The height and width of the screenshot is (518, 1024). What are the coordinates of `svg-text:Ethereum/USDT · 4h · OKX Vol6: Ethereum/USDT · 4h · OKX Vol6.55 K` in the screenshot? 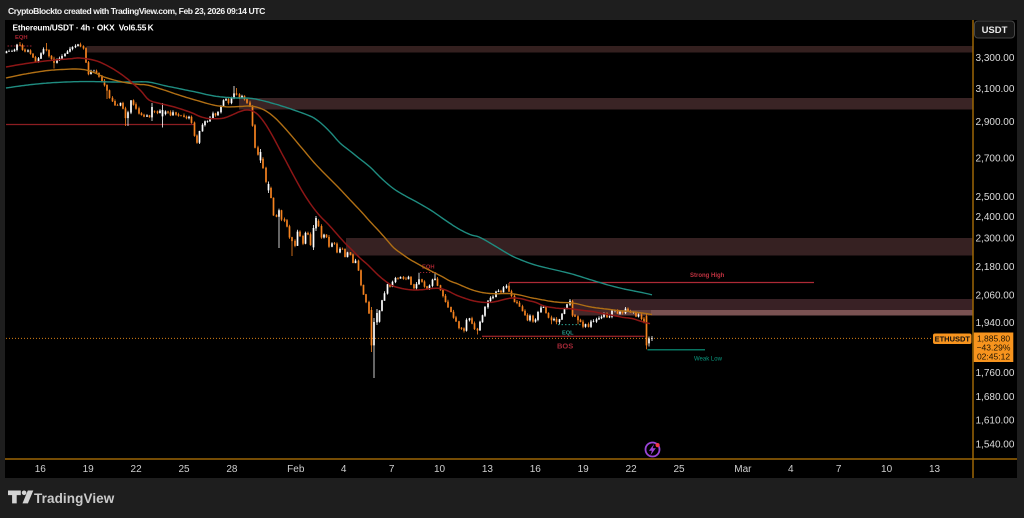 It's located at (83, 28).